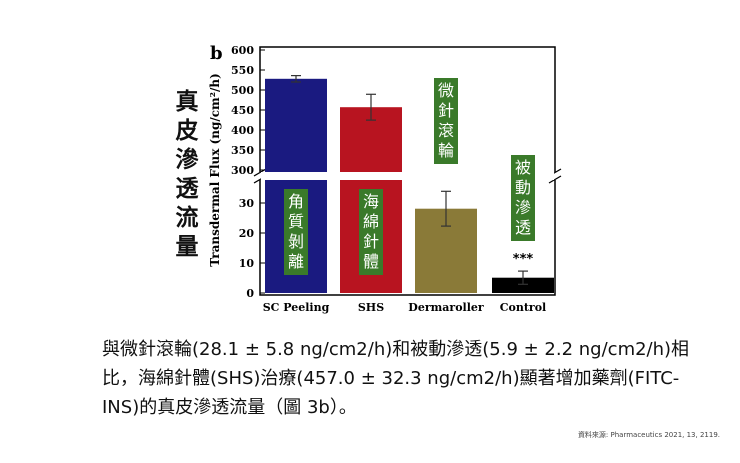 This screenshot has height=463, width=740. What do you see at coordinates (242, 150) in the screenshot?
I see `y-tick-label-350: 350` at bounding box center [242, 150].